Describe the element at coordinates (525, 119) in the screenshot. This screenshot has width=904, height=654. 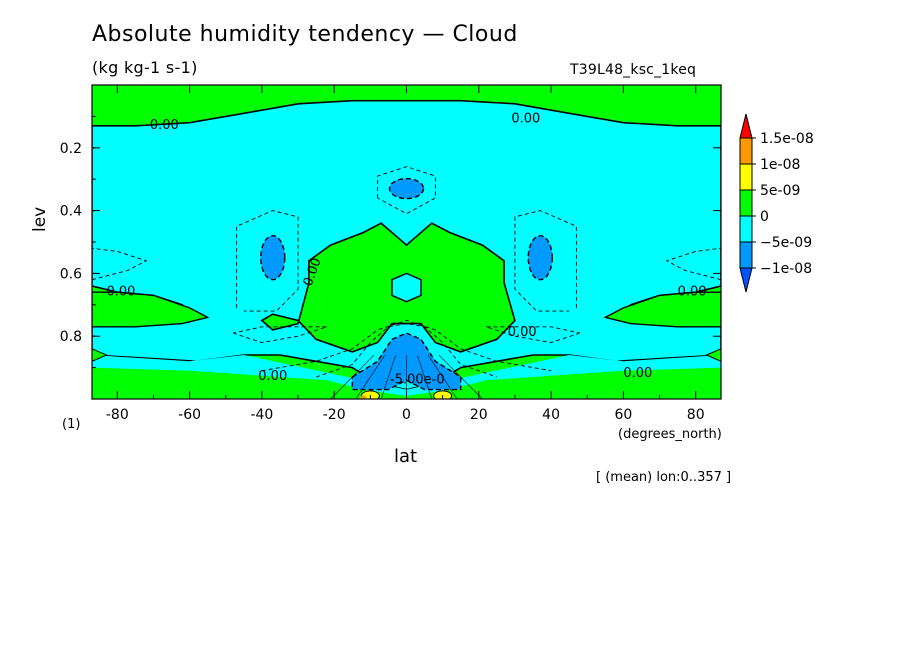
I see `contour-label-2: 0.00` at that location.